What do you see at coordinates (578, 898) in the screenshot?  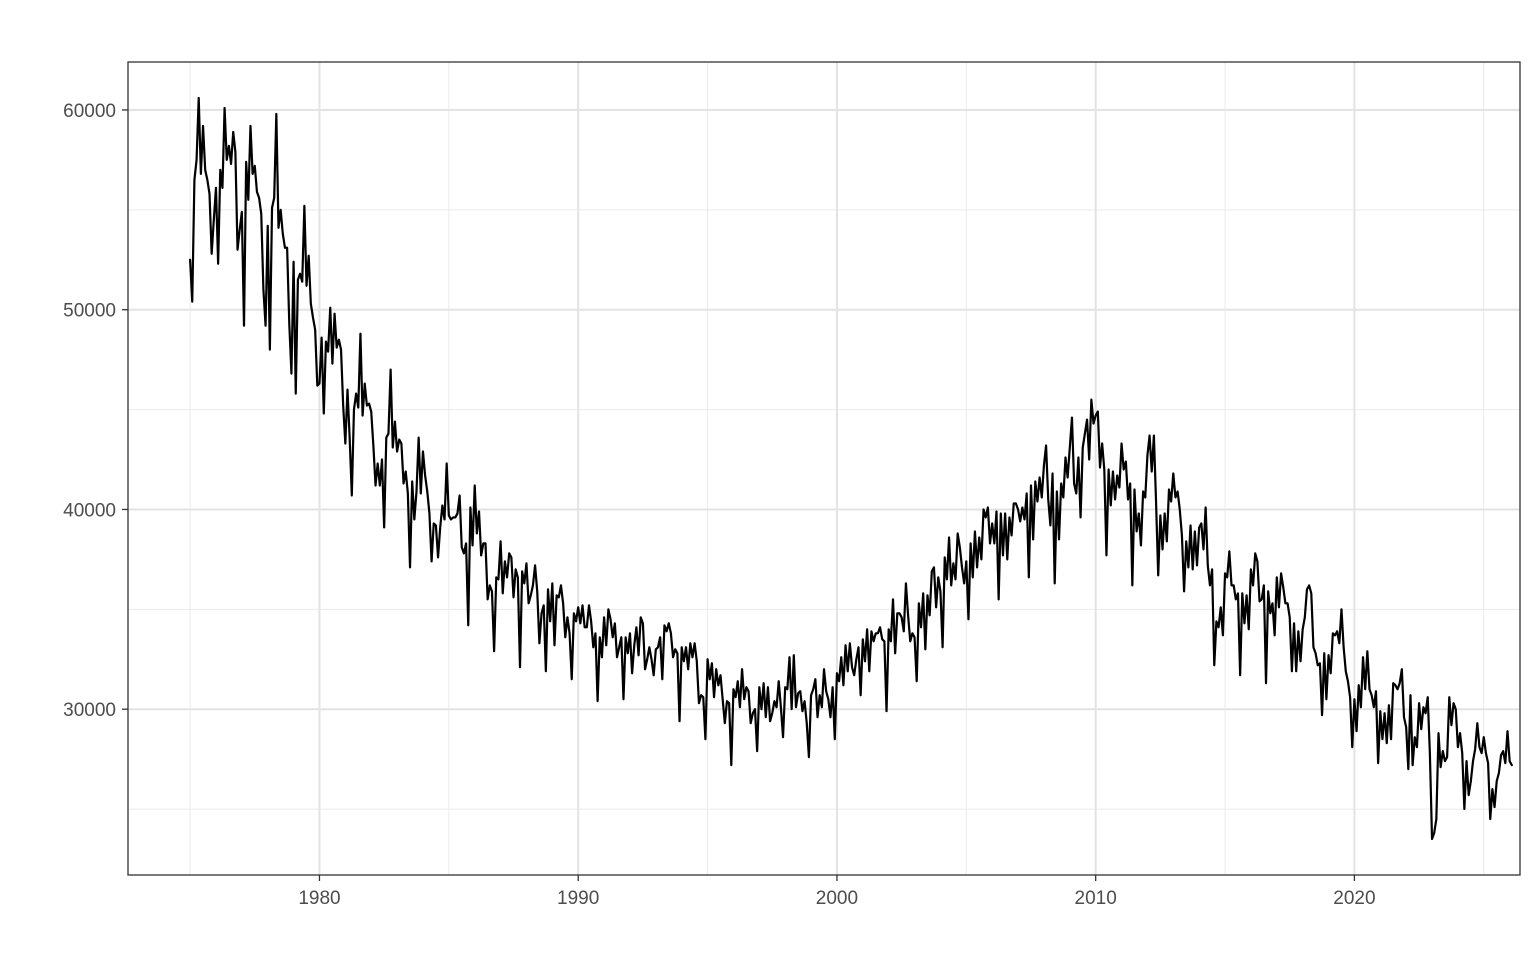 I see `x-tick-label: 1990` at bounding box center [578, 898].